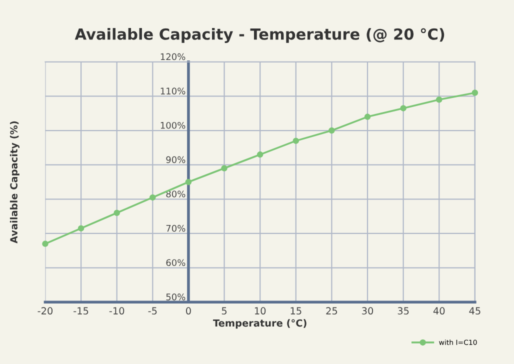 Image resolution: width=514 pixels, height=364 pixels. Describe the element at coordinates (403, 311) in the screenshot. I see `x-tick-label: 35` at that location.